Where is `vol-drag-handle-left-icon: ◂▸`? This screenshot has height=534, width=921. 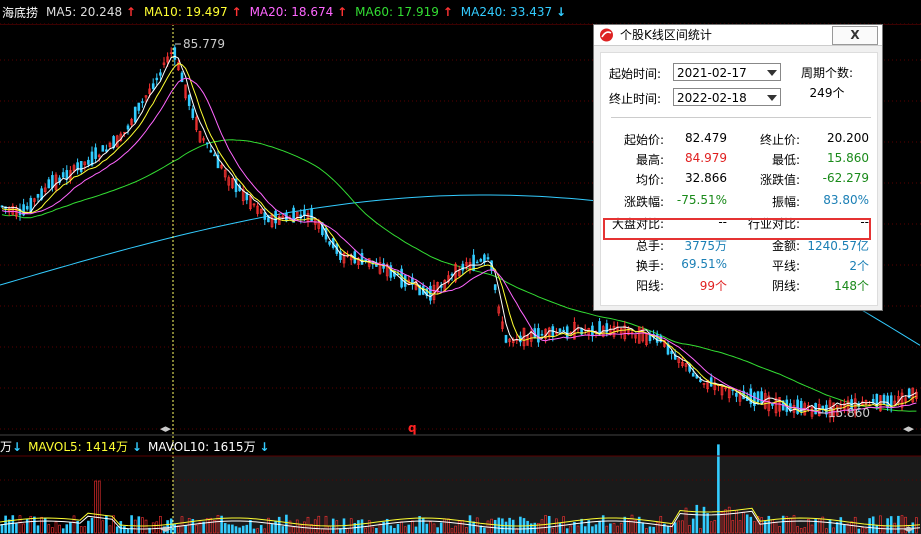 vol-drag-handle-left-icon: ◂▸ is located at coordinates (166, 528).